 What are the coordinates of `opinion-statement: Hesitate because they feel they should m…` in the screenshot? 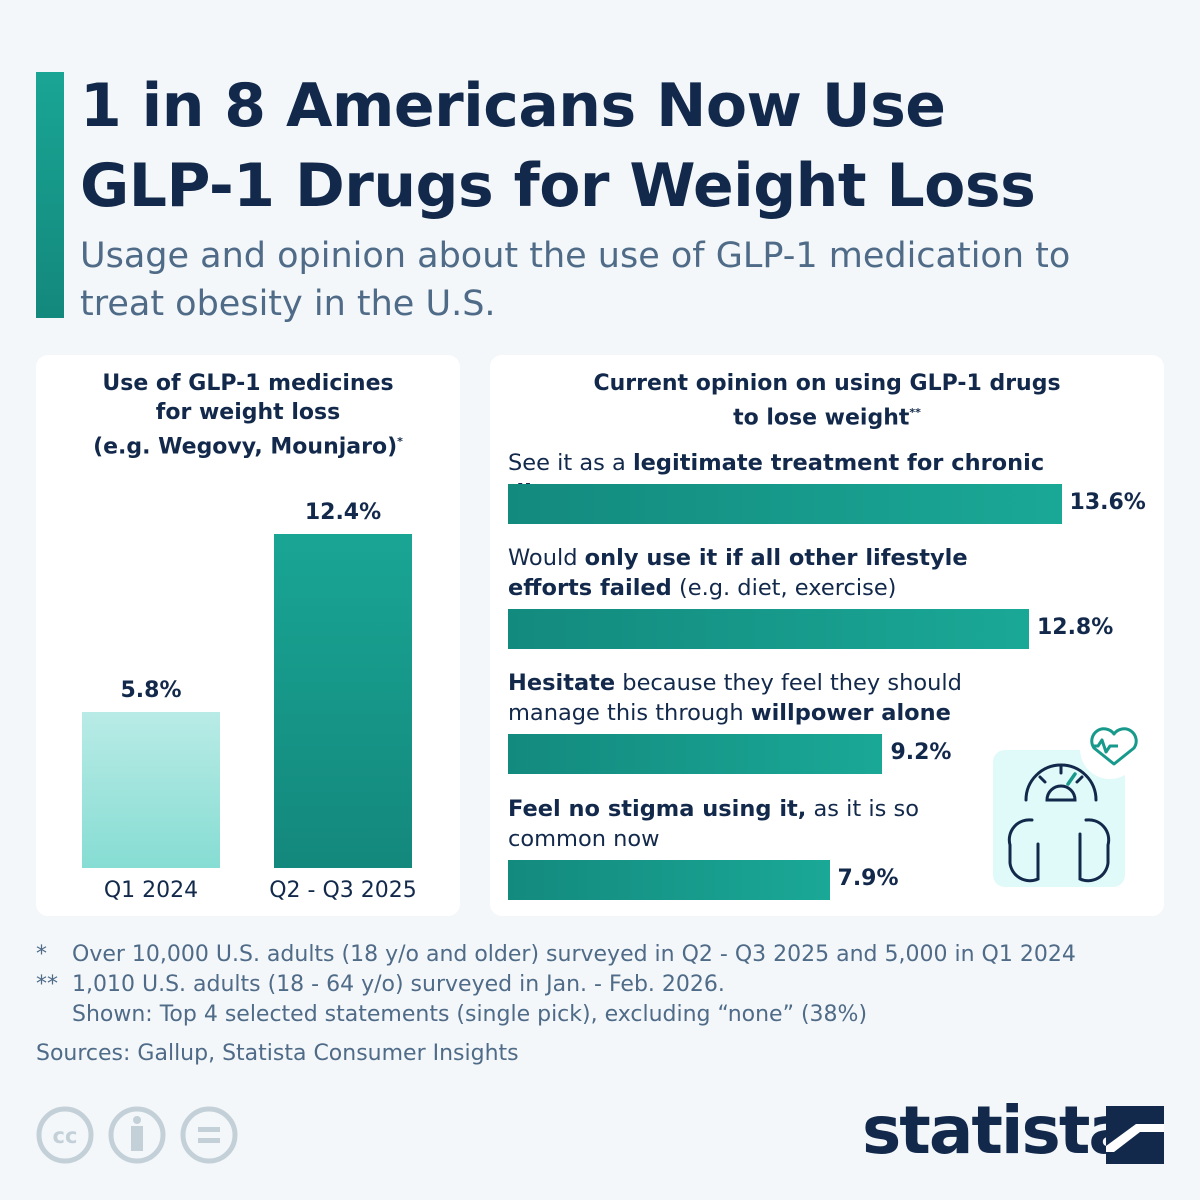 It's located at (743, 698).